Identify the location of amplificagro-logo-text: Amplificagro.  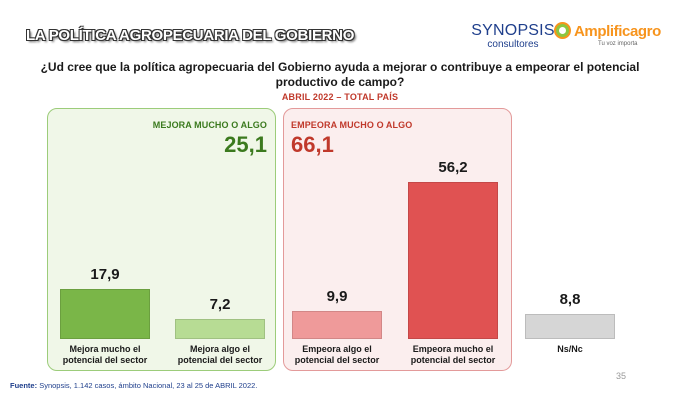
(617, 31).